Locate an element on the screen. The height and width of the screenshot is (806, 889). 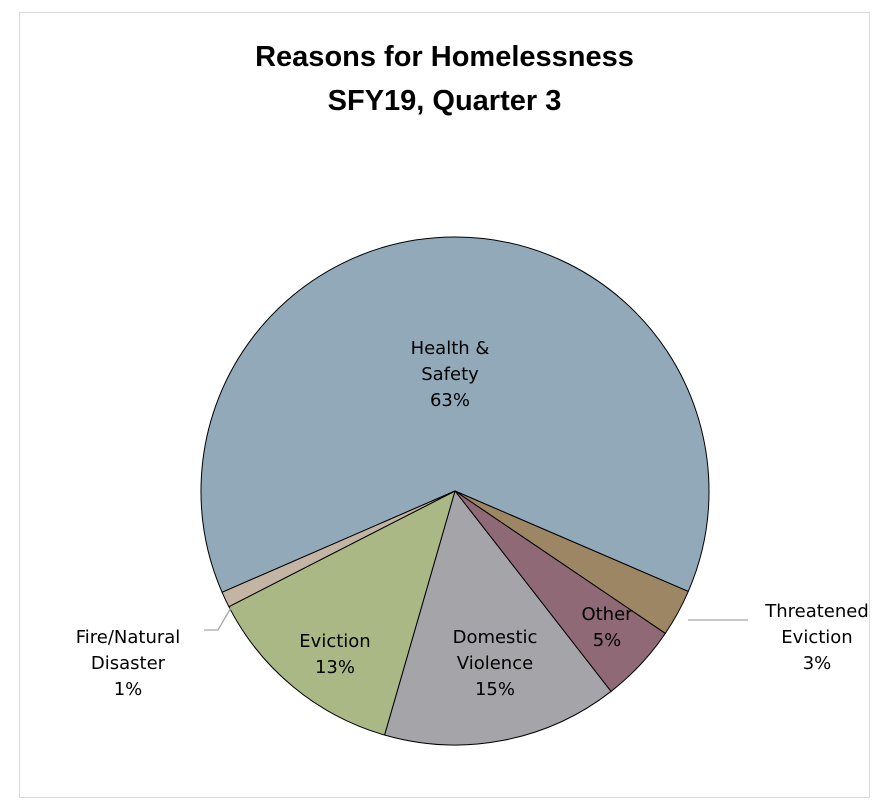
data-label-value-fire-natural-disaster: 1% is located at coordinates (128, 689).